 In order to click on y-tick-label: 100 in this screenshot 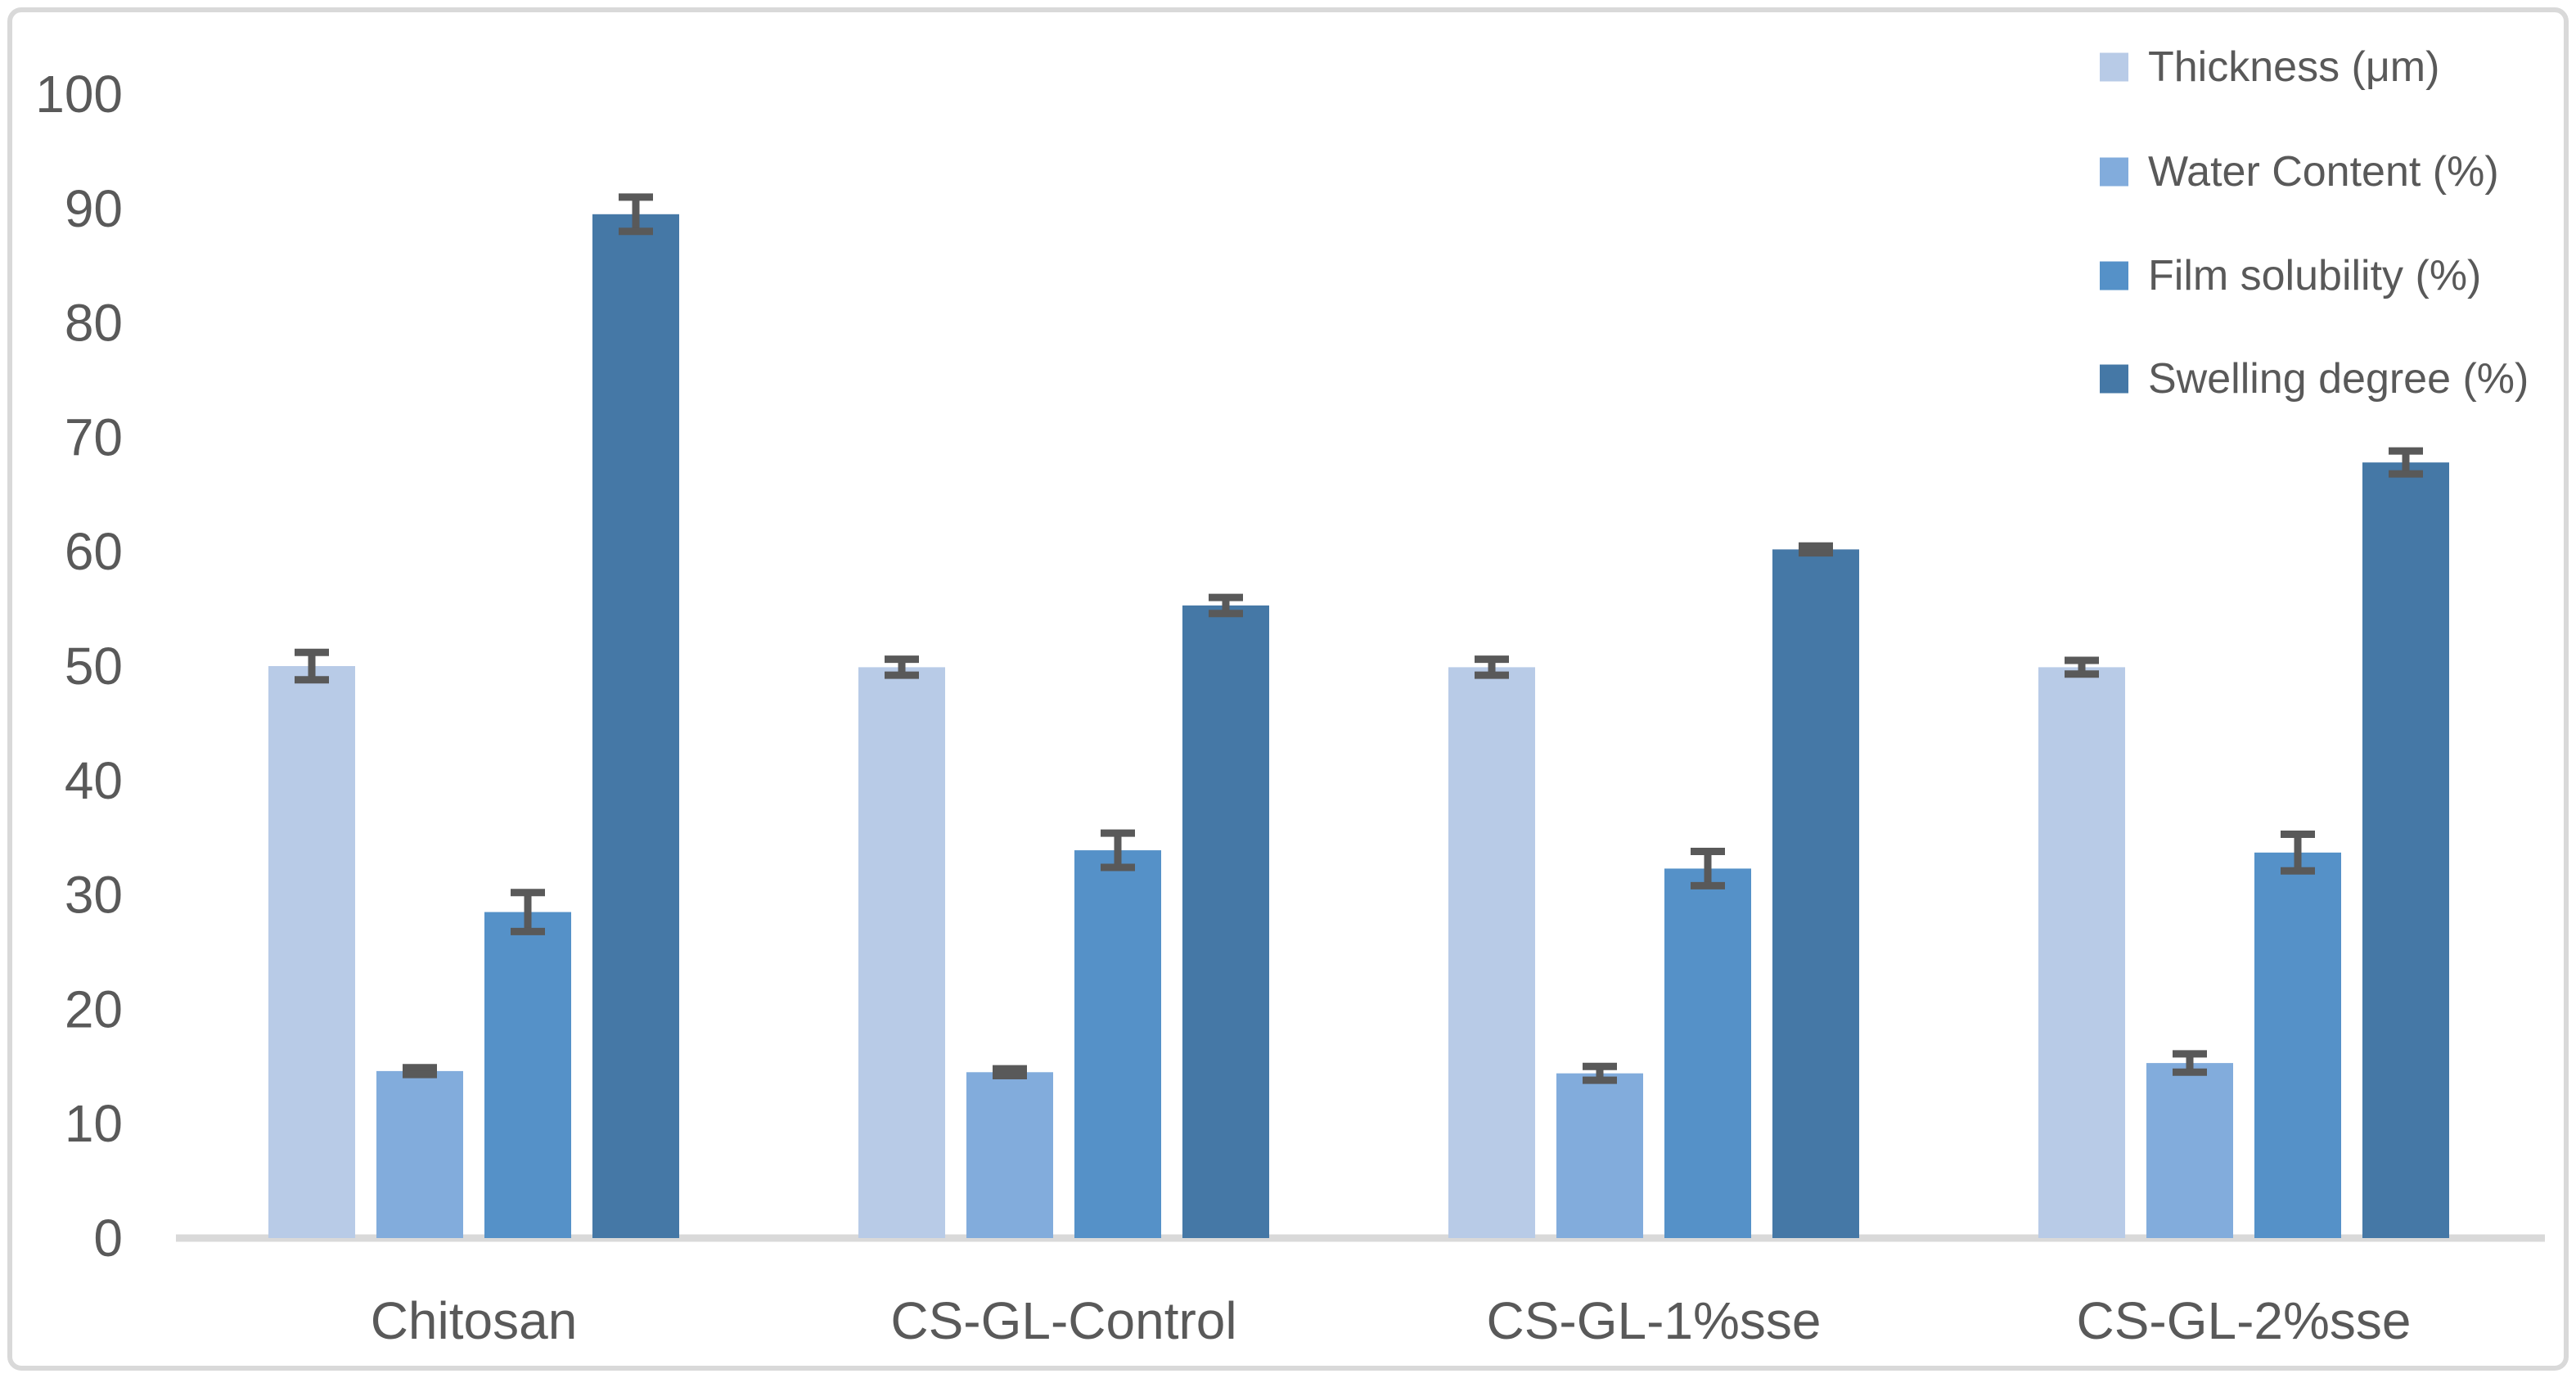, I will do `click(79, 94)`.